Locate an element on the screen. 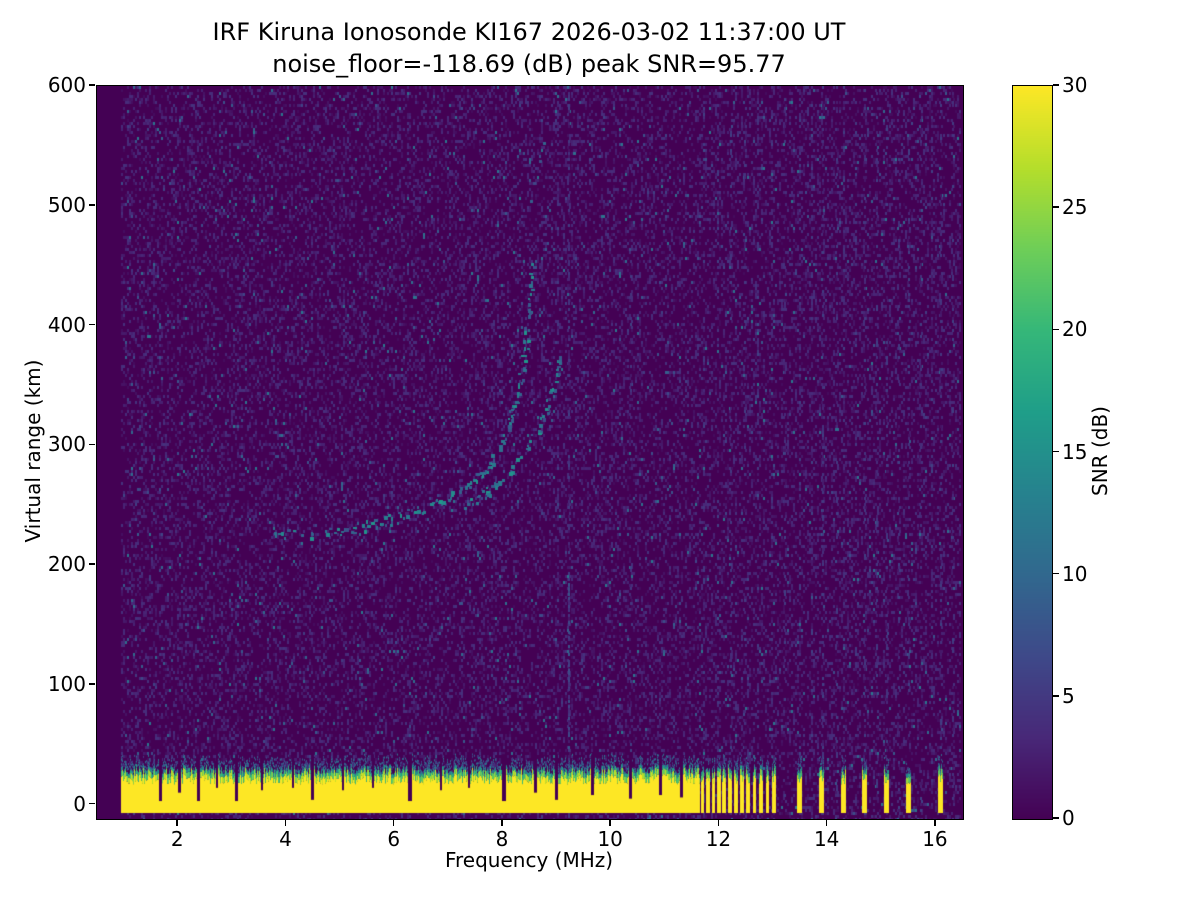 This screenshot has width=1200, height=900. colorbar-tick-label: 15 is located at coordinates (1075, 451).